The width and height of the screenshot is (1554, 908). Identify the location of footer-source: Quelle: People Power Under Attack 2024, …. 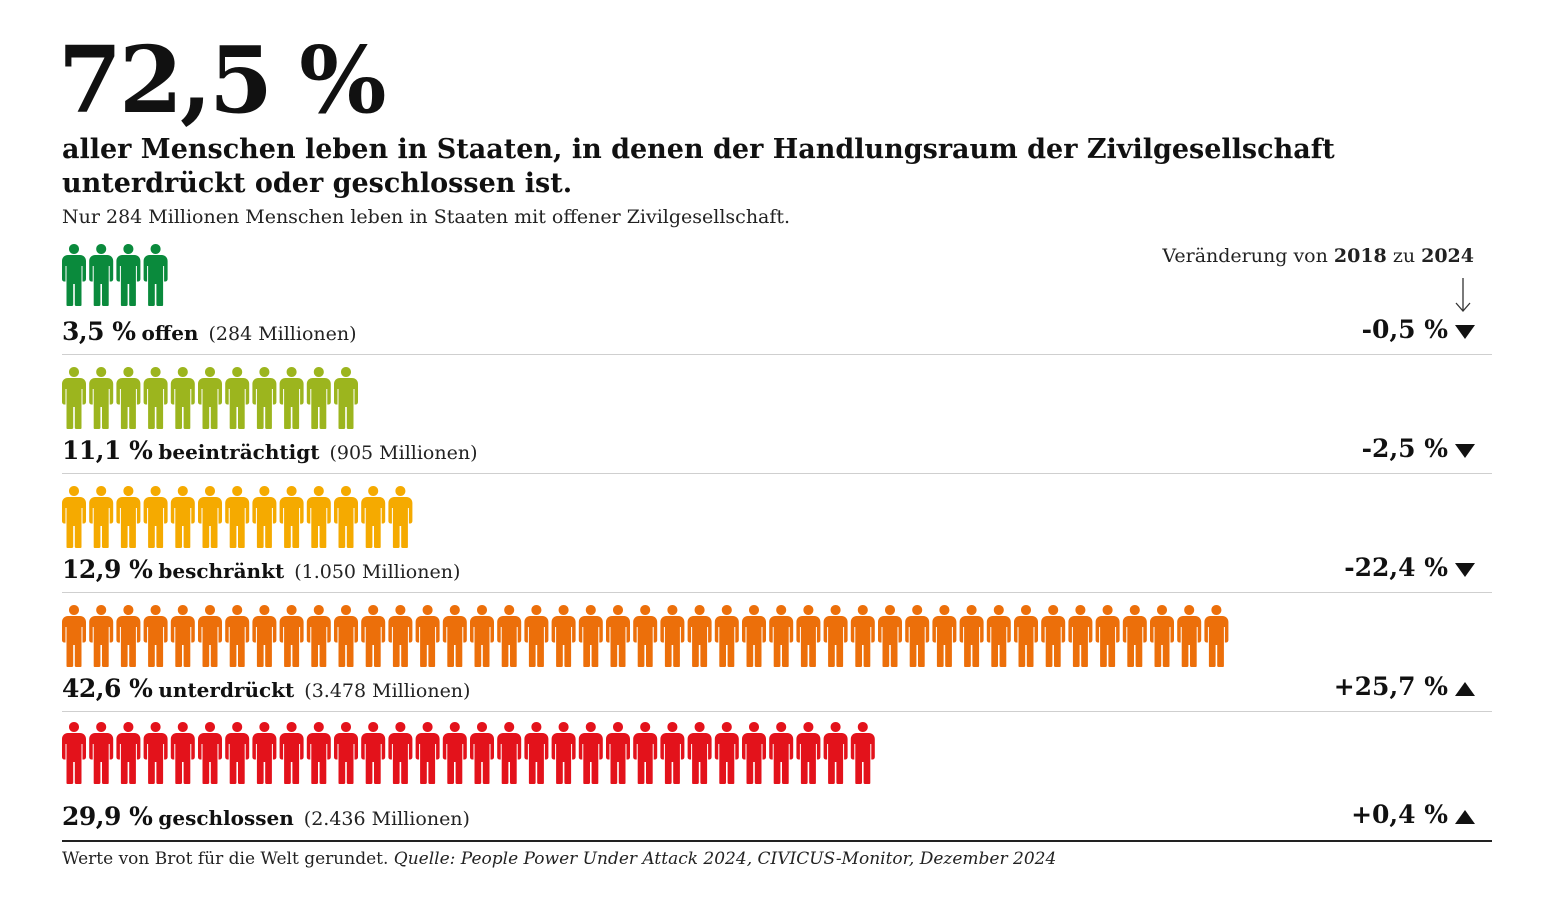
(725, 859).